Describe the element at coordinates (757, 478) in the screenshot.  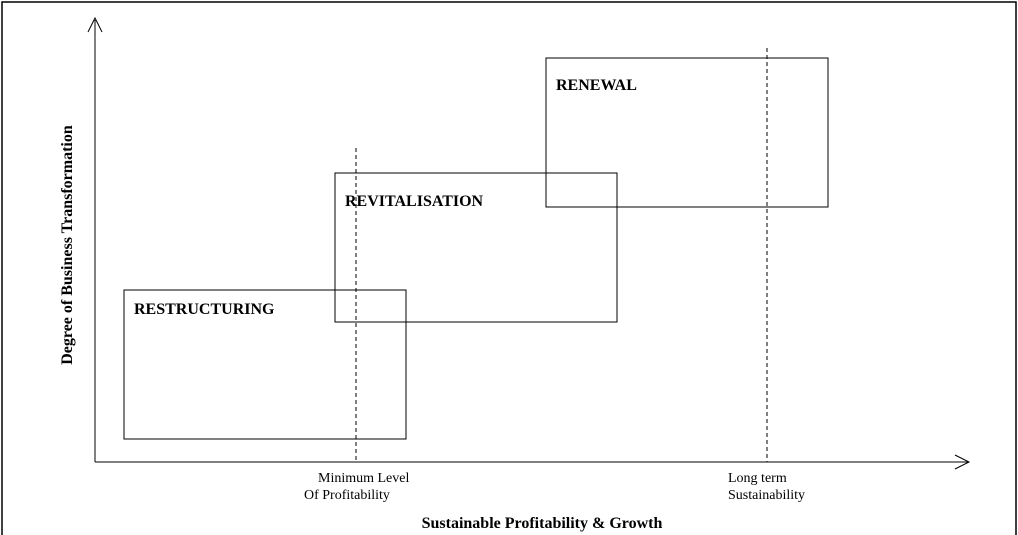
I see `marker-label: Long term` at that location.